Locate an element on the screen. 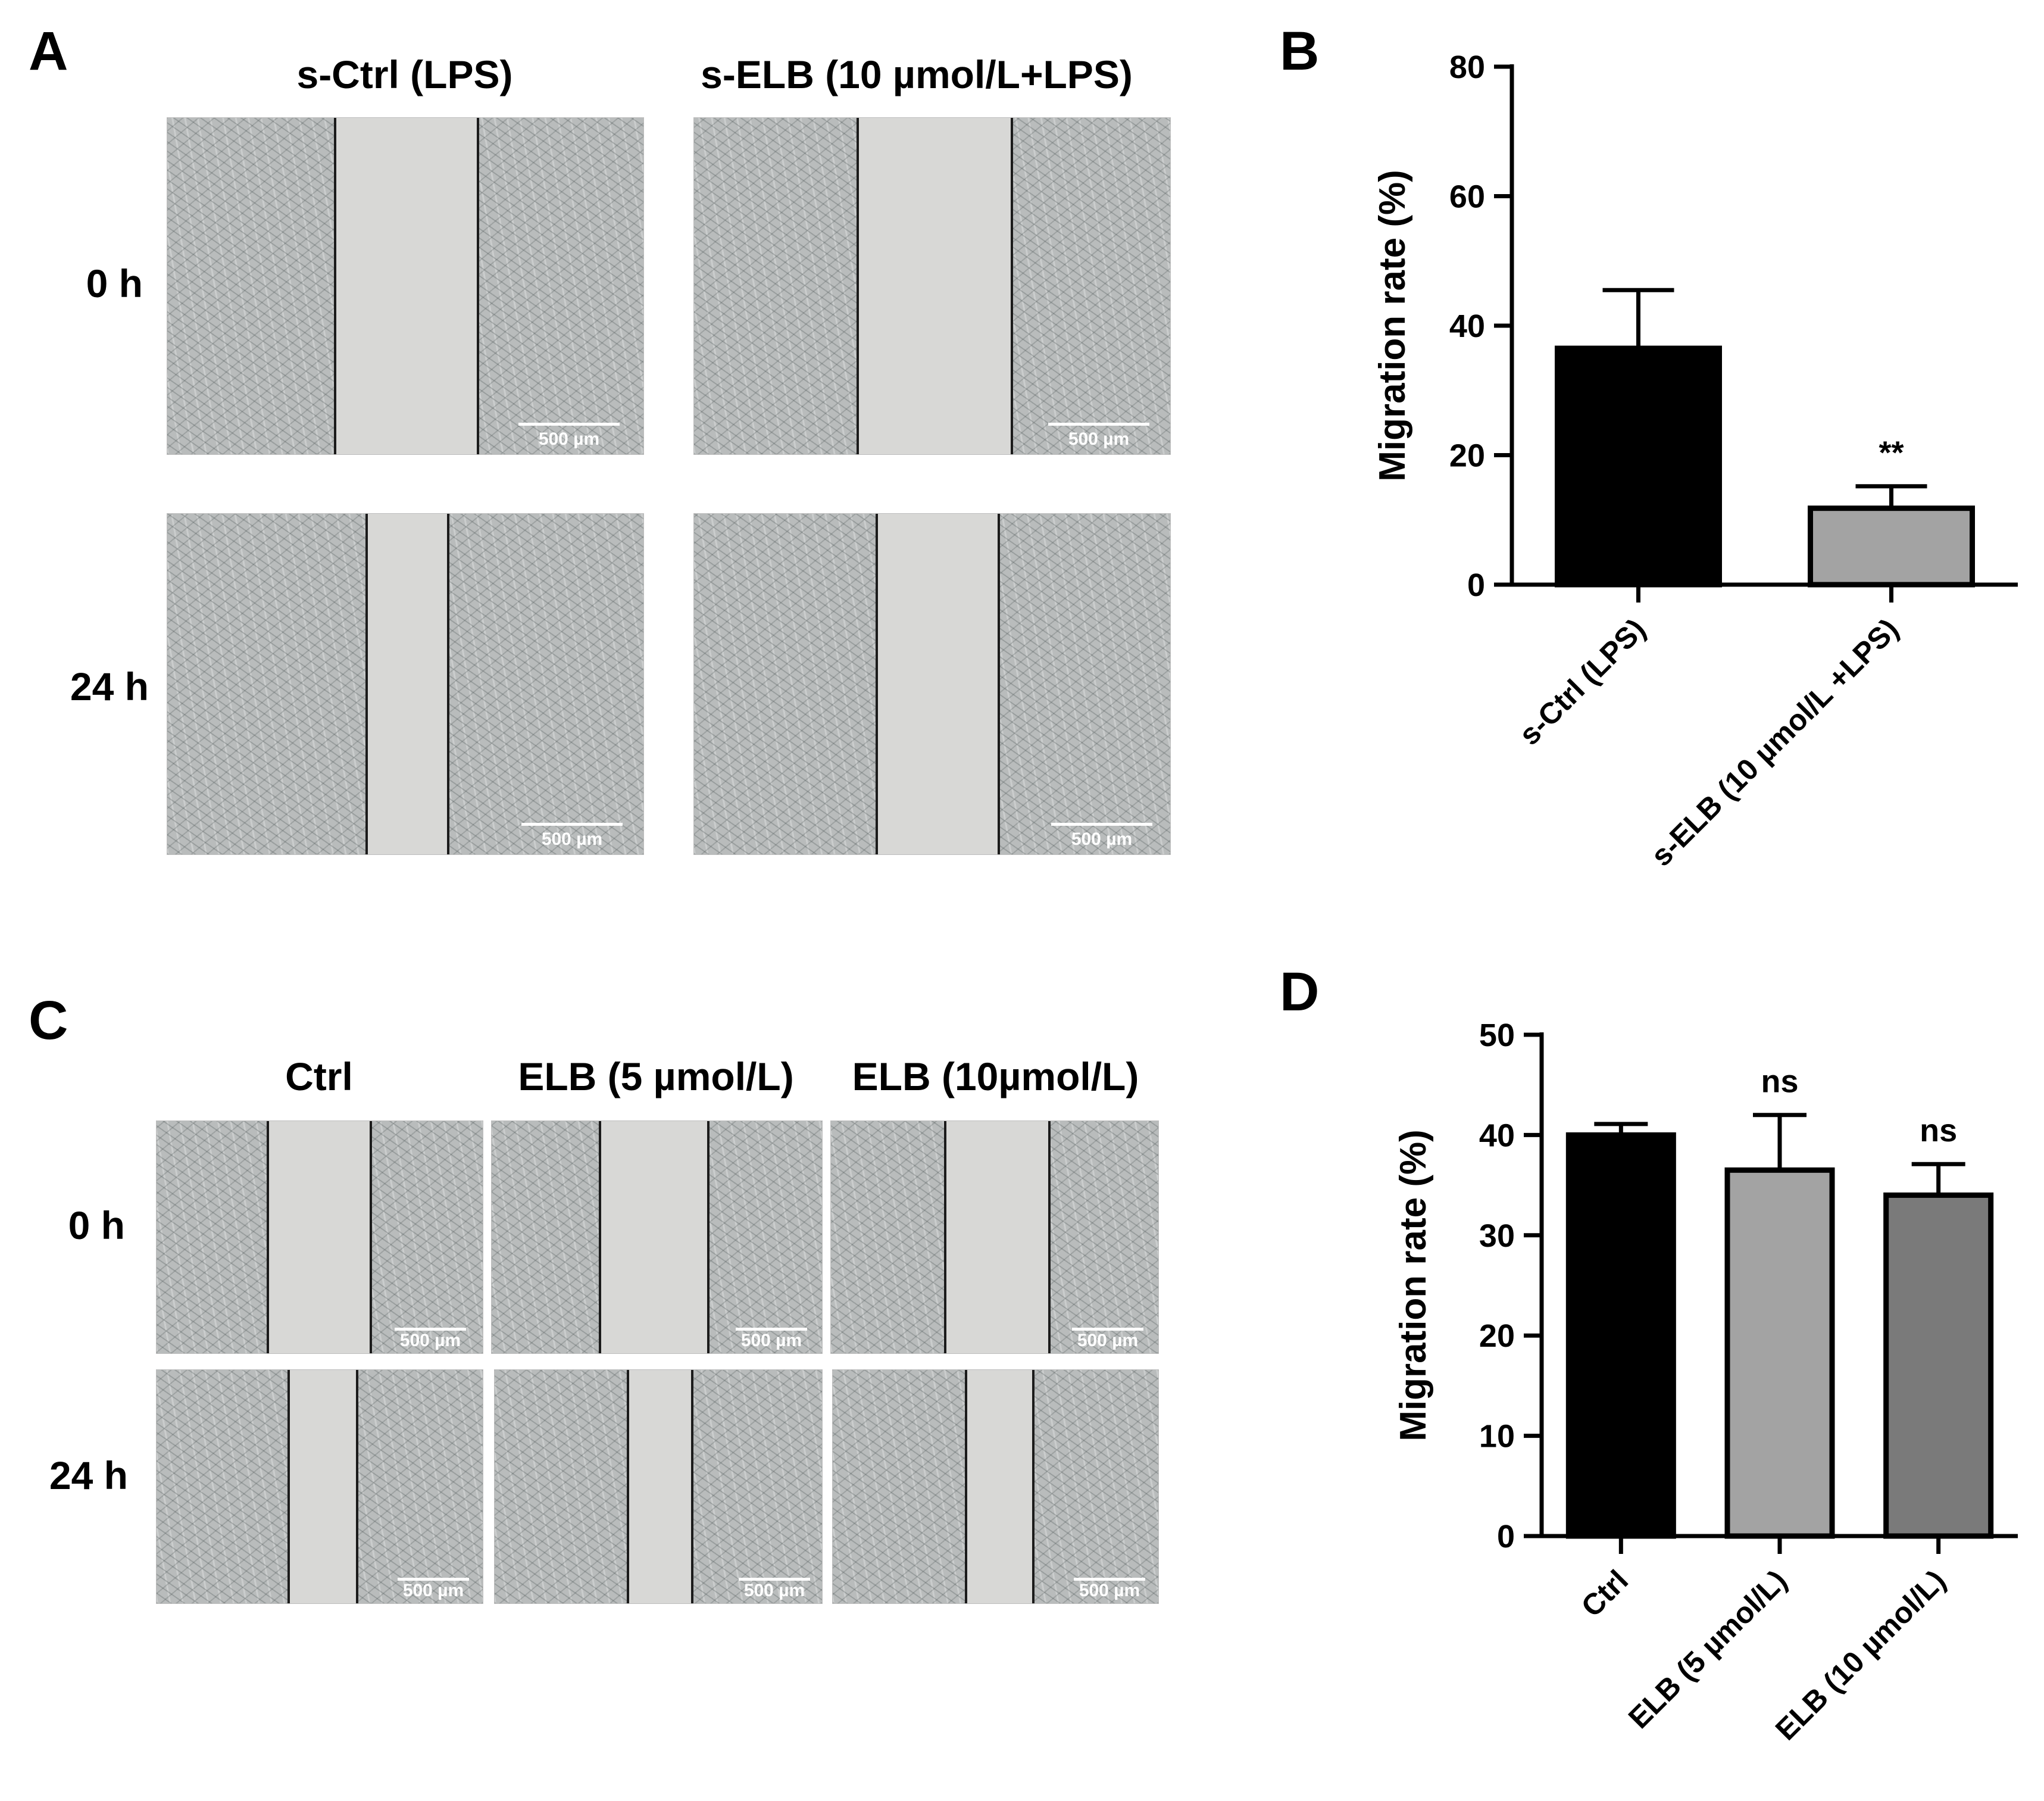 This screenshot has height=1801, width=2044. micrograph-a-sctrl-0h: 500 µm is located at coordinates (406, 286).